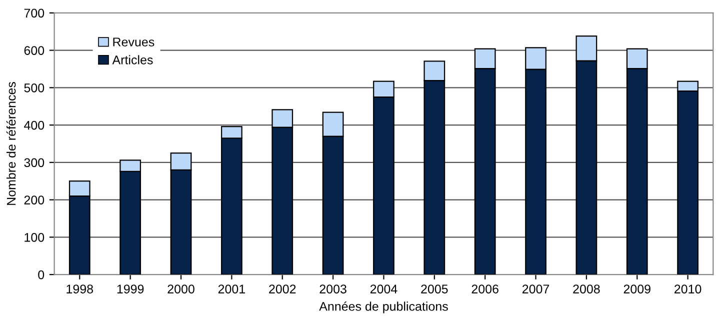 This screenshot has width=724, height=323. Describe the element at coordinates (11, 143) in the screenshot. I see `y-axis-title: Nombre de références` at that location.